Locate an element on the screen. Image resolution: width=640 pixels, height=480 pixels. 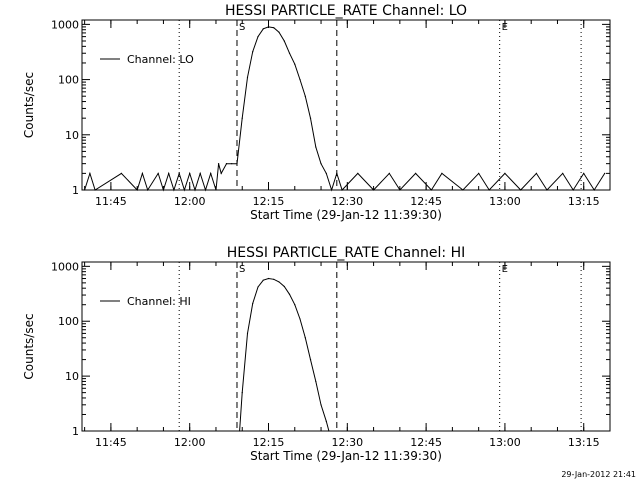
chart-title: HESSI PARTICLE_RATE Channel: HI is located at coordinates (346, 253).